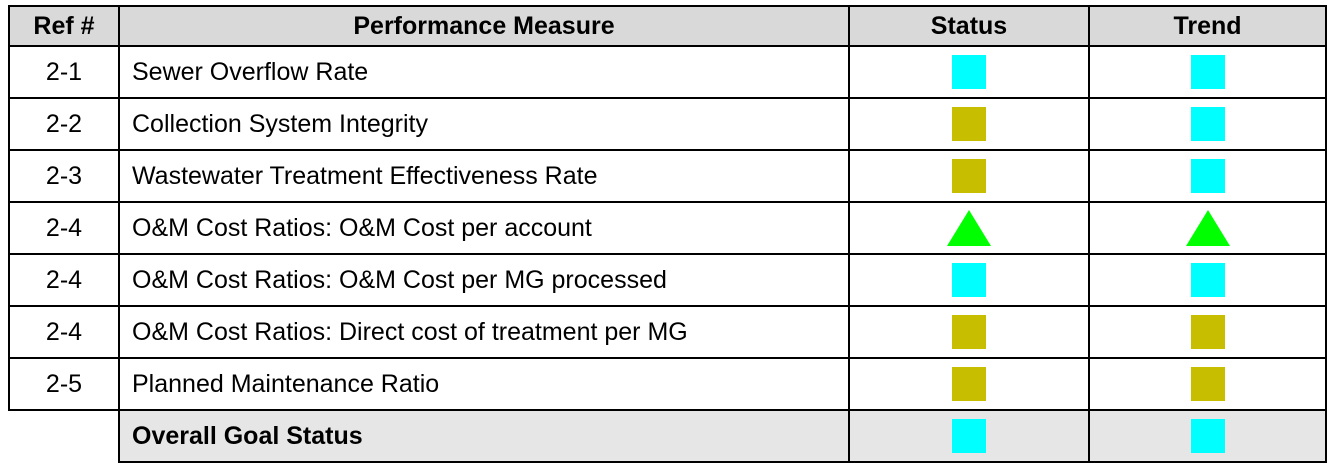  I want to click on measure-cell: Wastewater Treatment Effectiveness Rate, so click(484, 176).